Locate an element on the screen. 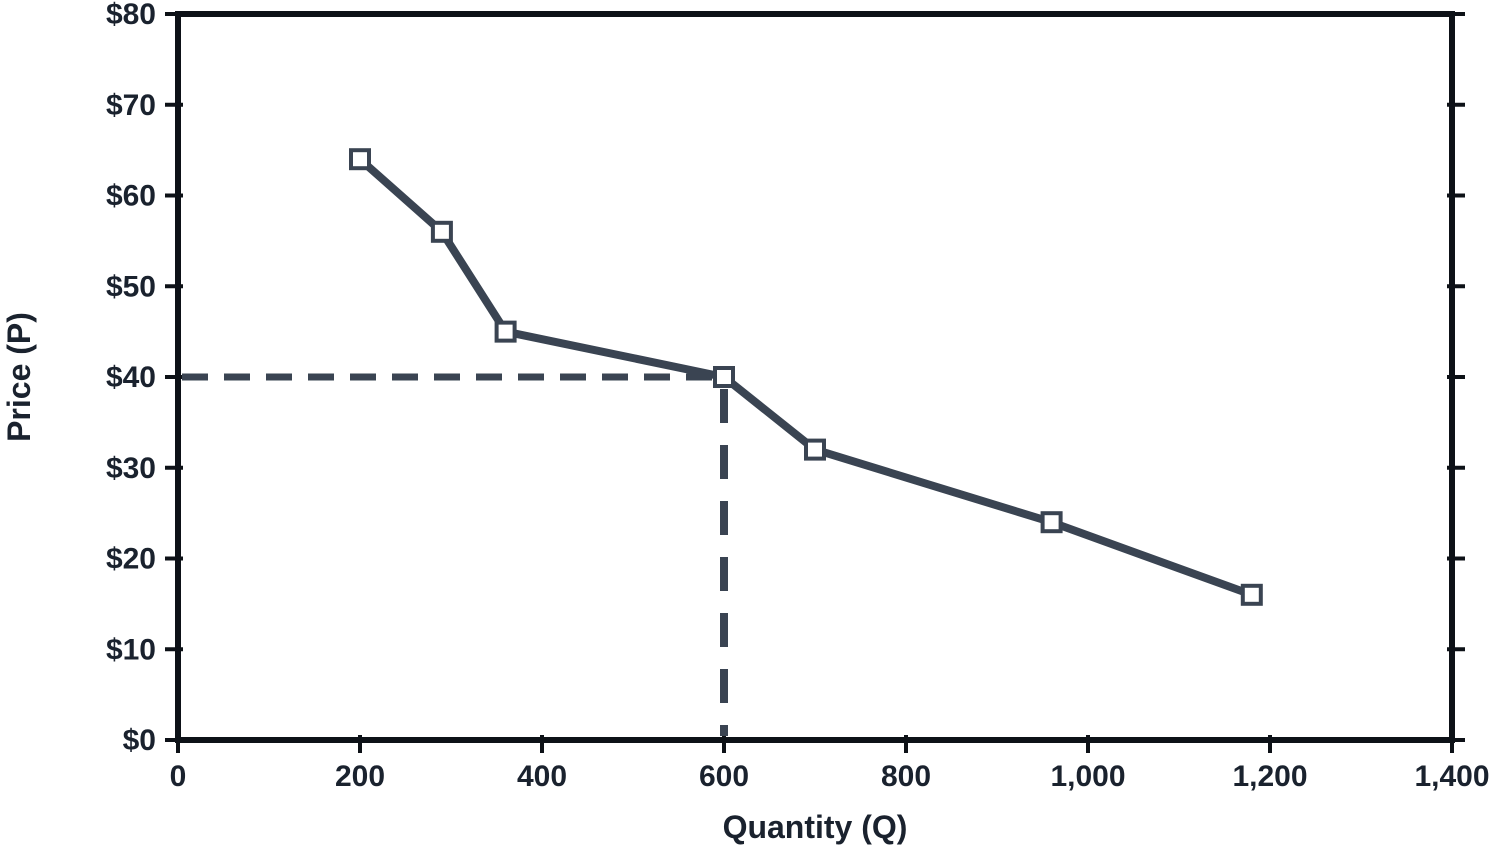 This screenshot has width=1494, height=859. x-tick-label: 800 is located at coordinates (906, 776).